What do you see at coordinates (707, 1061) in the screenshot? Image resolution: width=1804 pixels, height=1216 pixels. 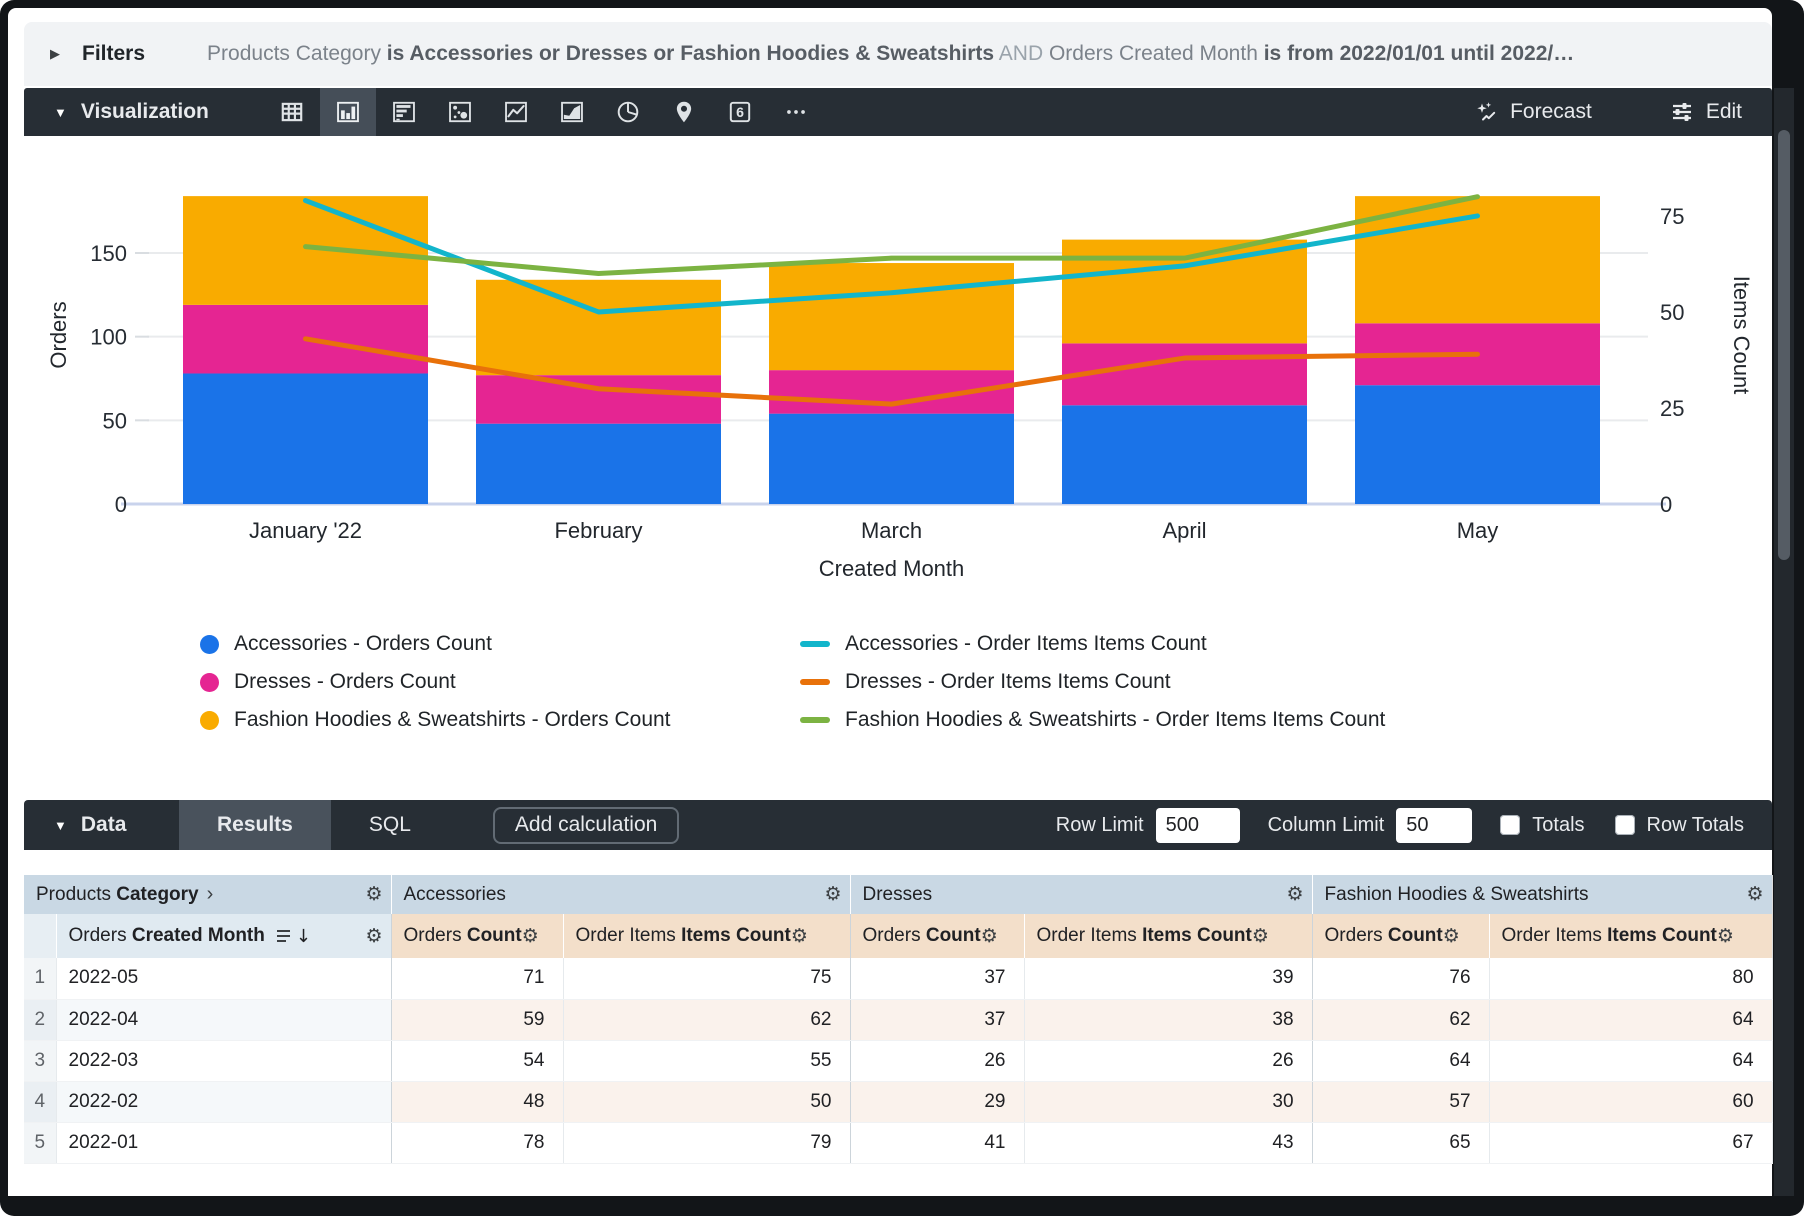 I see `cell-value: 55` at bounding box center [707, 1061].